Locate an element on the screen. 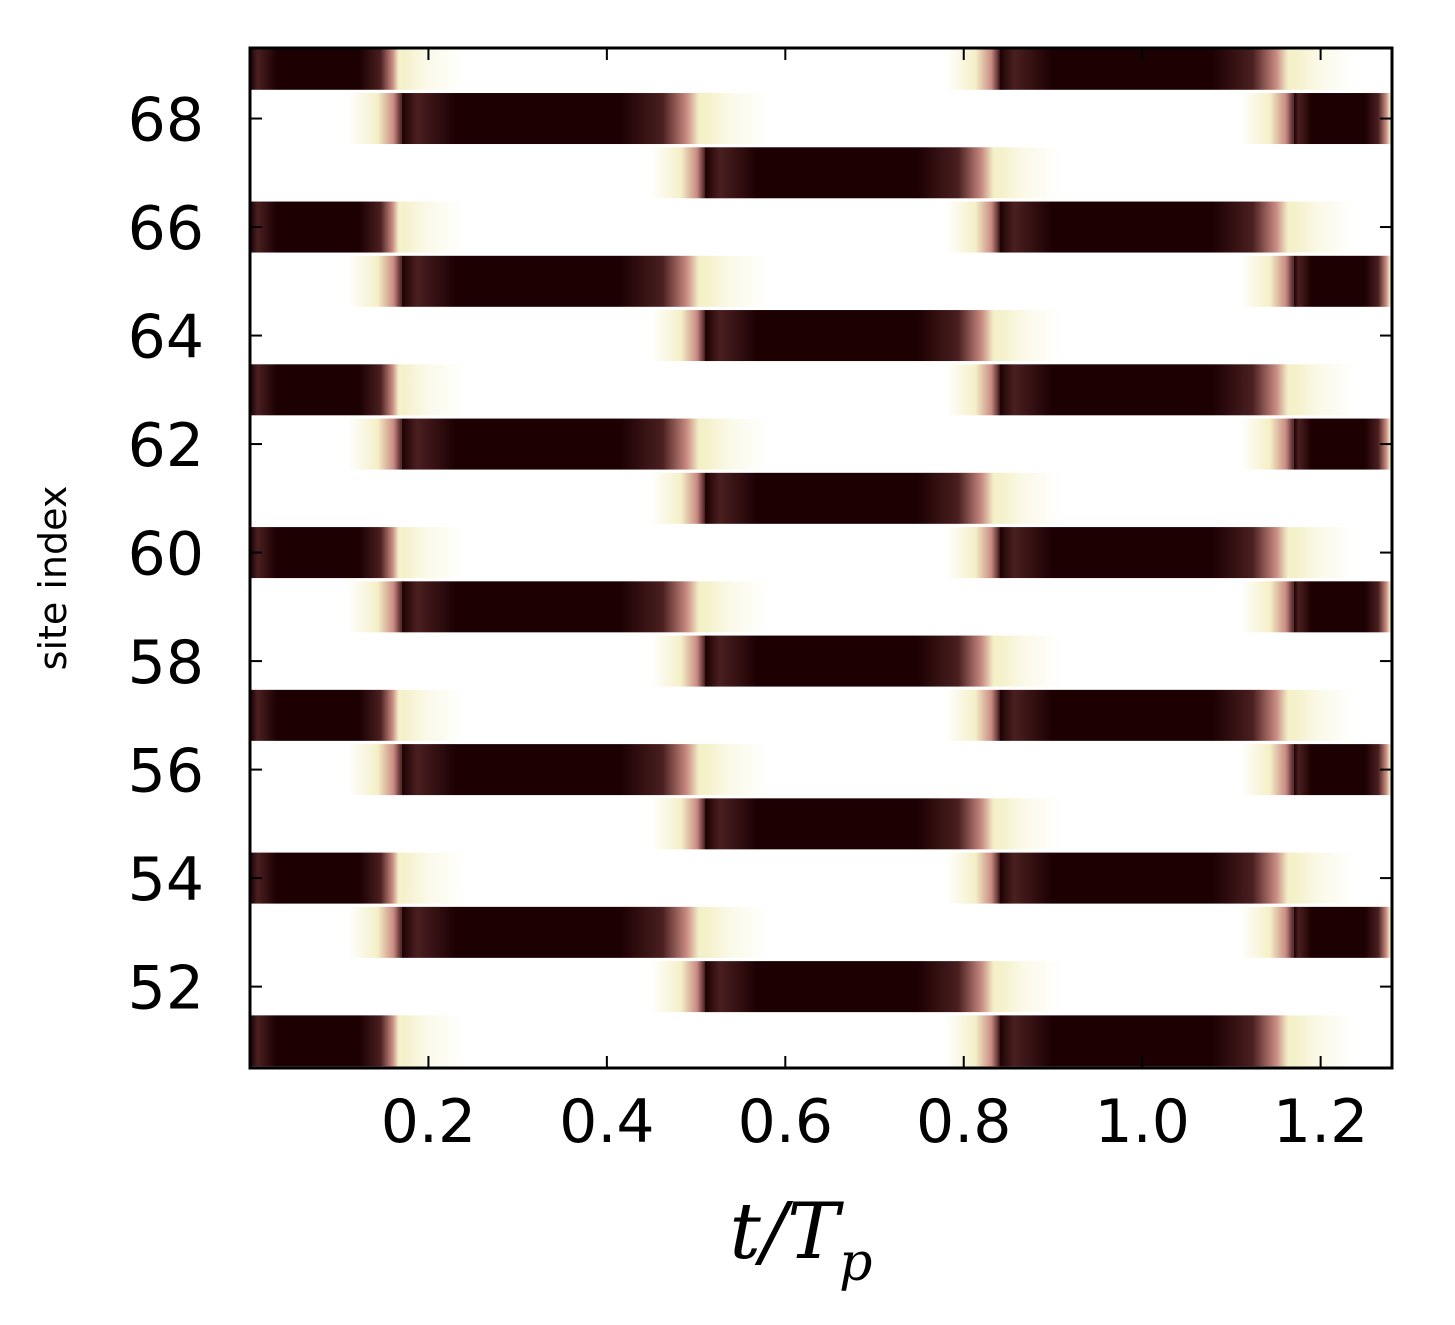  site-52-lead is located at coordinates (678, 987).